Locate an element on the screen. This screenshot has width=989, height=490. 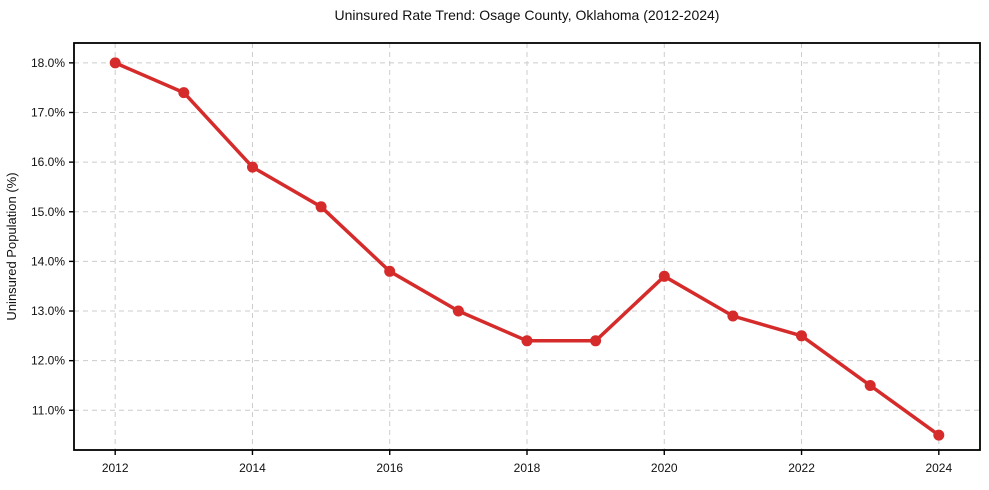
y-tick-label: 16.0% is located at coordinates (48, 162).